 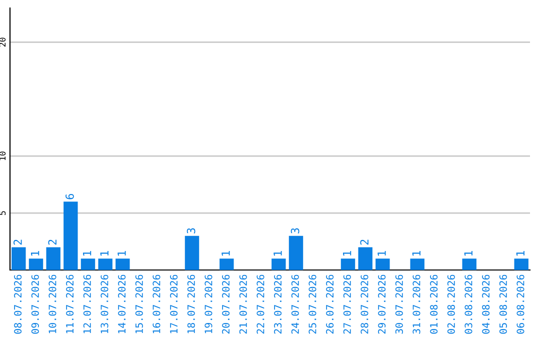 What do you see at coordinates (18, 304) in the screenshot?
I see `x-tick-label: 08.07.2026` at bounding box center [18, 304].